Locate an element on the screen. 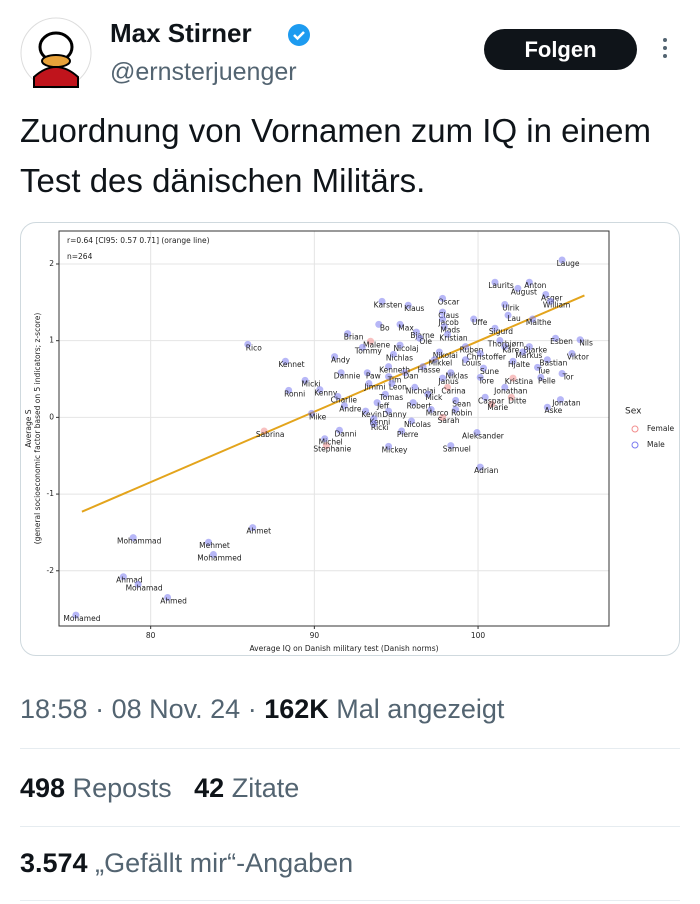  point-label: Jonatan is located at coordinates (566, 403).